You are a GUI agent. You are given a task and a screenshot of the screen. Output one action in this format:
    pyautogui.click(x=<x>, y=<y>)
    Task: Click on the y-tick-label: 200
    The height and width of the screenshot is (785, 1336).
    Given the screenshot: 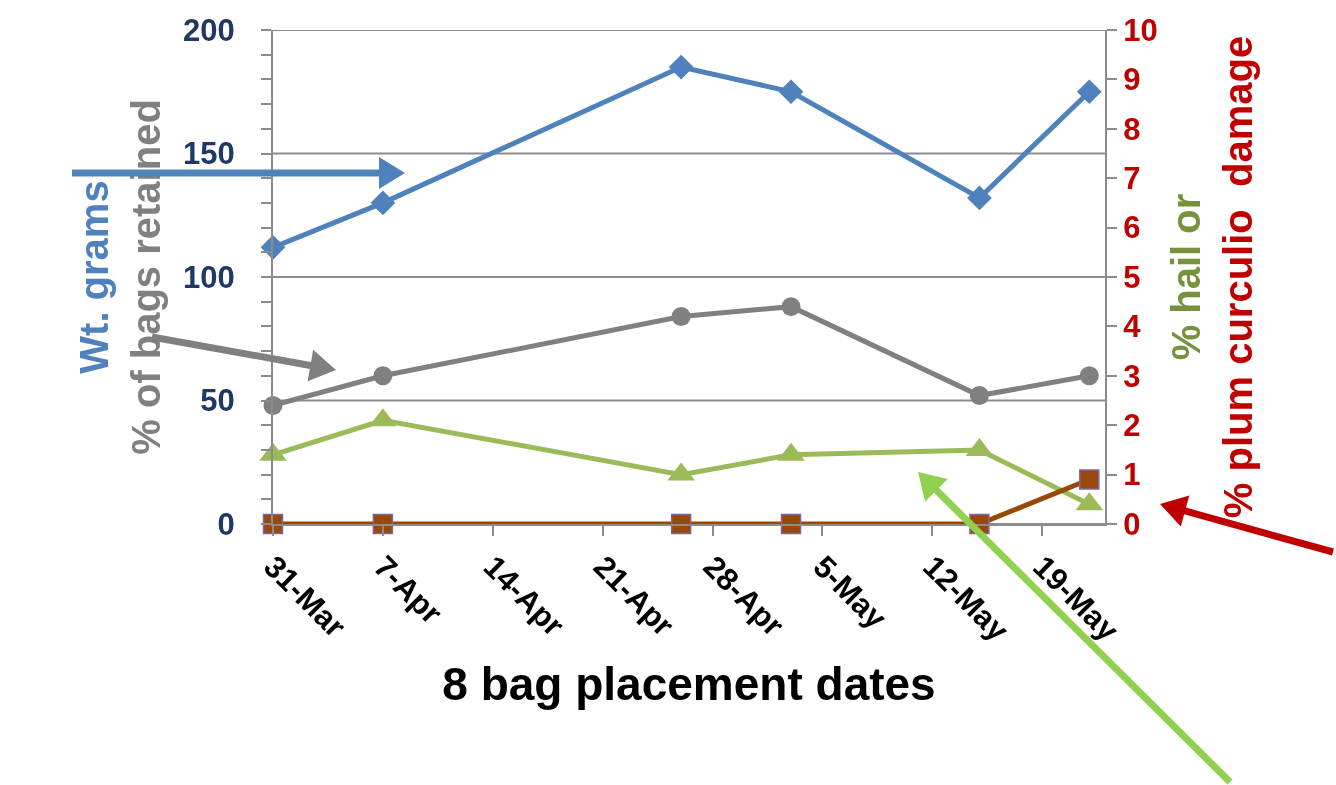 What is the action you would take?
    pyautogui.click(x=209, y=30)
    